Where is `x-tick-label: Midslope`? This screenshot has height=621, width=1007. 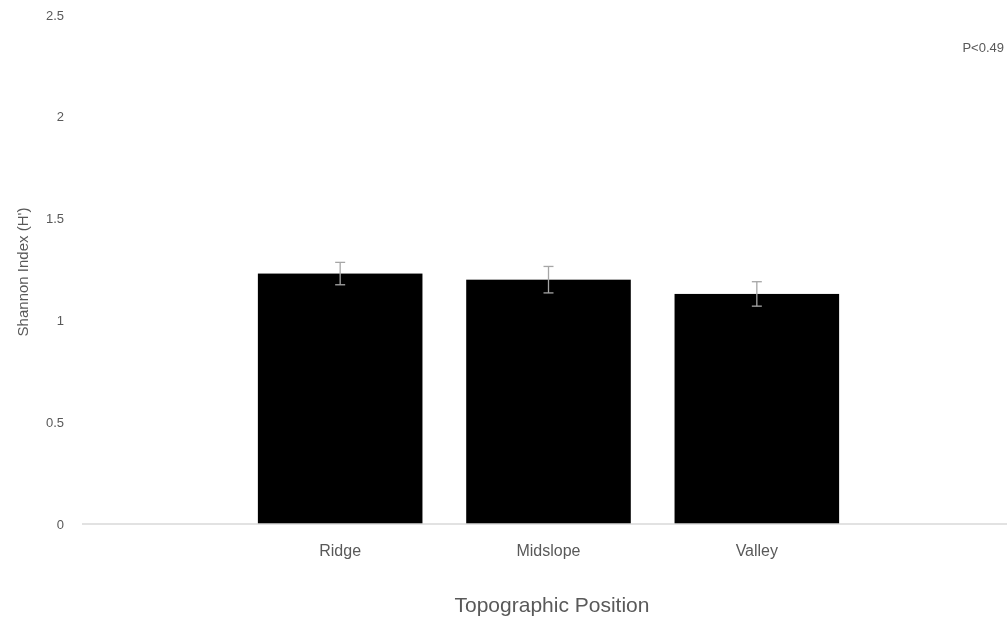
x-tick-label: Midslope is located at coordinates (548, 550).